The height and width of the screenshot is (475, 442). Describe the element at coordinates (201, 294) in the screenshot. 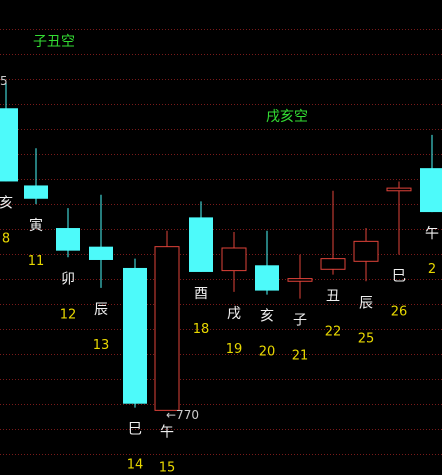

I see `candle-branch-label: 酉` at that location.